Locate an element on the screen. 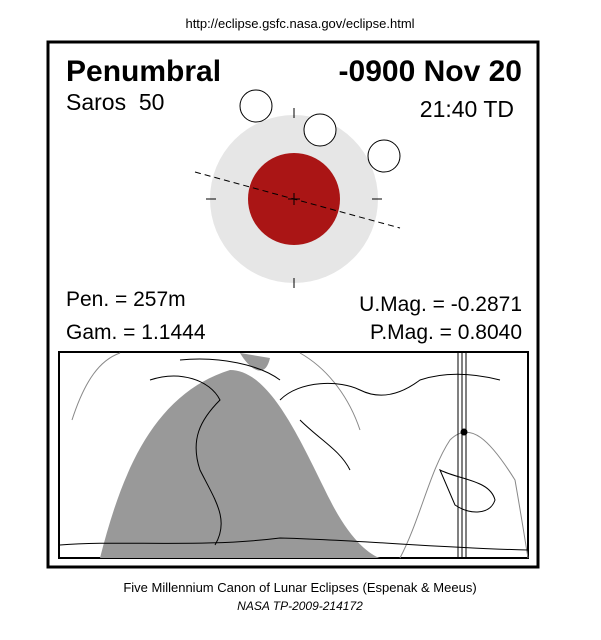  penumbral-magnitude: P.Mag. = 0.8040 is located at coordinates (446, 332).